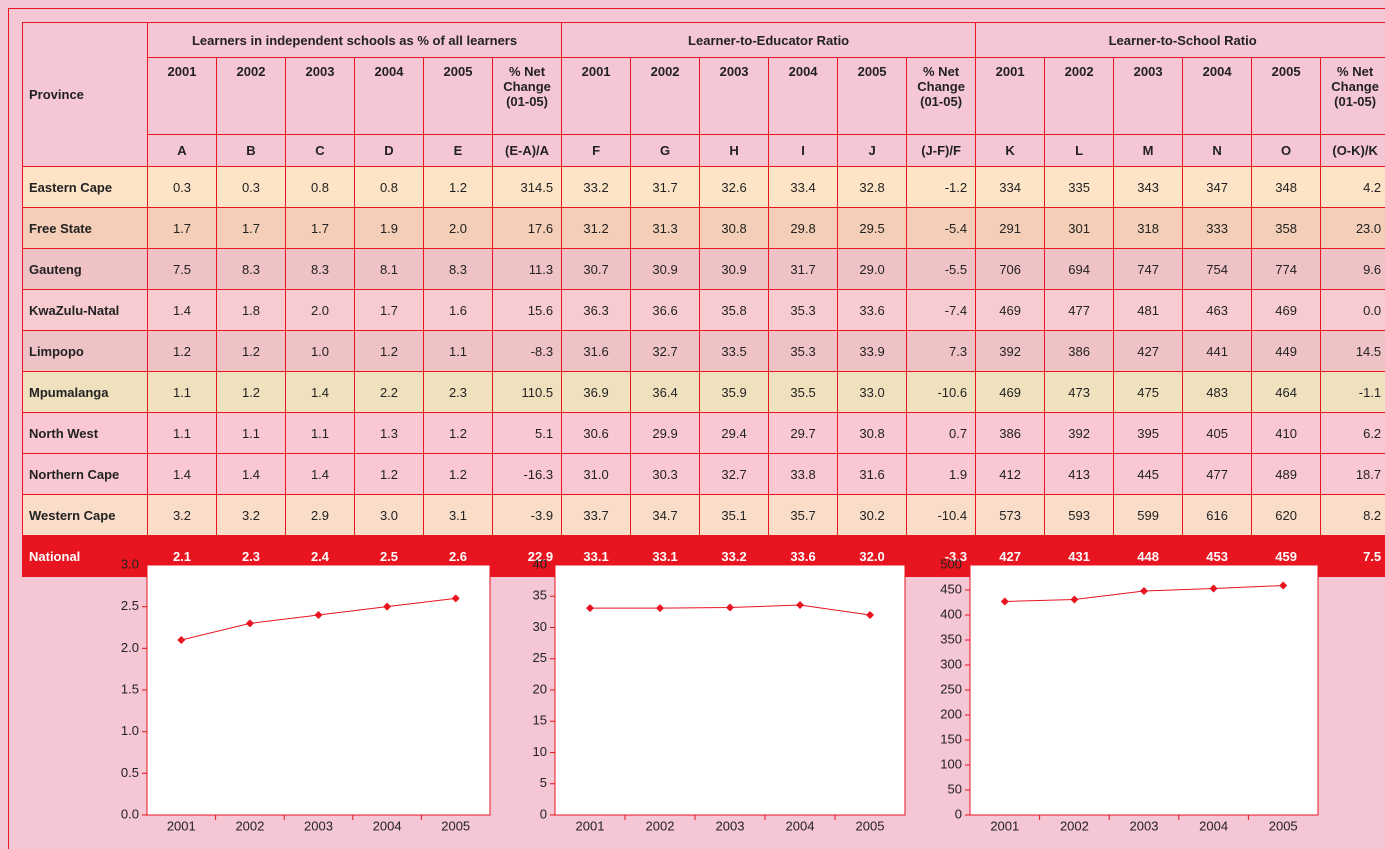 The width and height of the screenshot is (1385, 849). I want to click on y-tick-label: 35, so click(540, 595).